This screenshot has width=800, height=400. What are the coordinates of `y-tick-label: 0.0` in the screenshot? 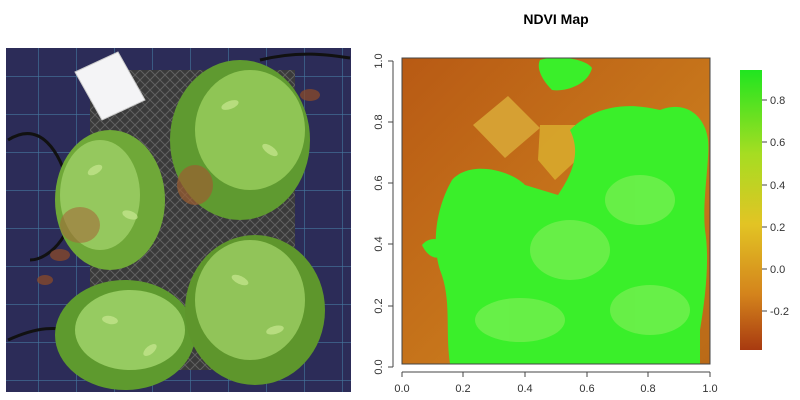 It's located at (379, 366).